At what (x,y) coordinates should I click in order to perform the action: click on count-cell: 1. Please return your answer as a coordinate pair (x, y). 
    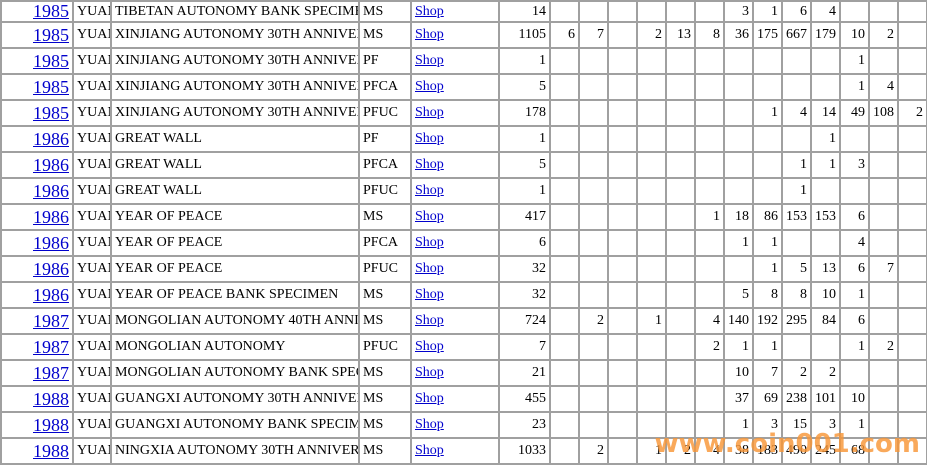
    Looking at the image, I should click on (738, 425).